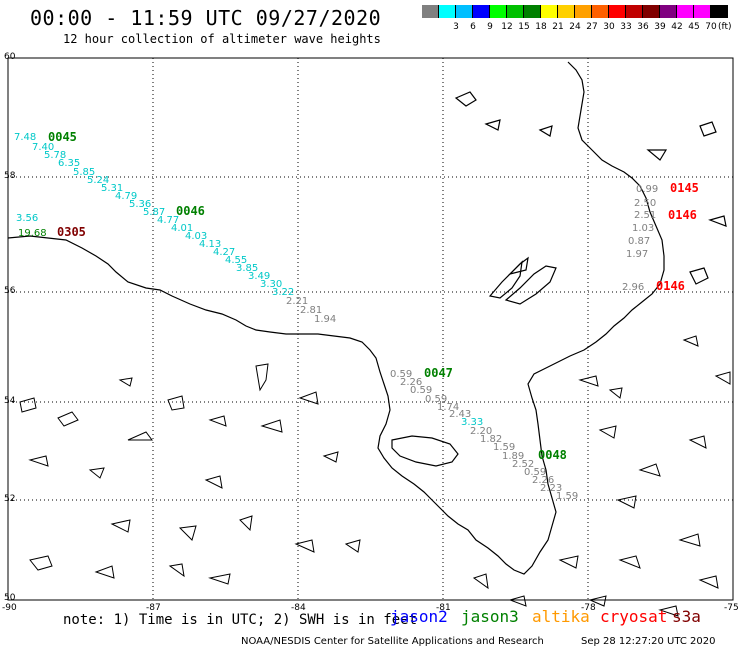  Describe the element at coordinates (10, 499) in the screenshot. I see `lat-label: 52` at that location.